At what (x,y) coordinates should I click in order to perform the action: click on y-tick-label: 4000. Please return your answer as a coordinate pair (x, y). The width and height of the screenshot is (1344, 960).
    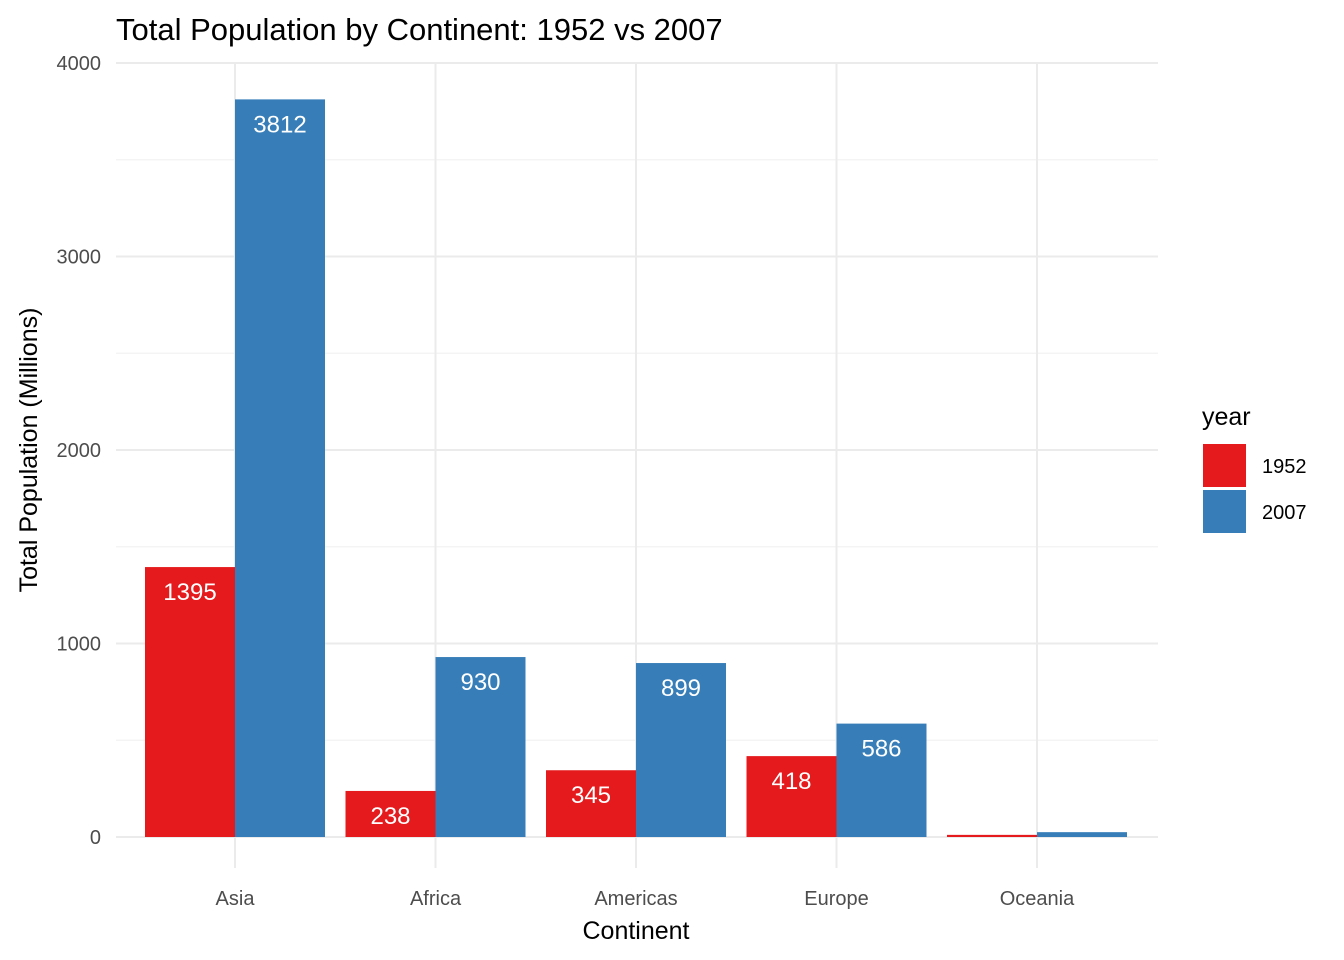
    Looking at the image, I should click on (79, 64).